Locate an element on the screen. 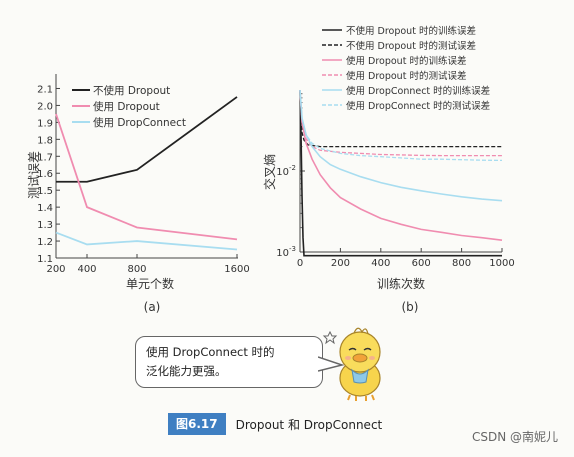 The width and height of the screenshot is (574, 457). figure-caption: 图6.17 Dropout 和 DropConnect is located at coordinates (275, 424).